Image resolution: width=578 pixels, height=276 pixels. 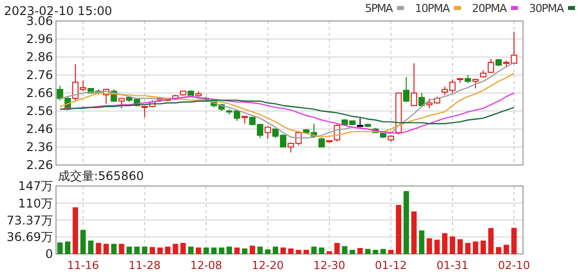 I want to click on y-tick-label: 73.37万, so click(x=29, y=220).